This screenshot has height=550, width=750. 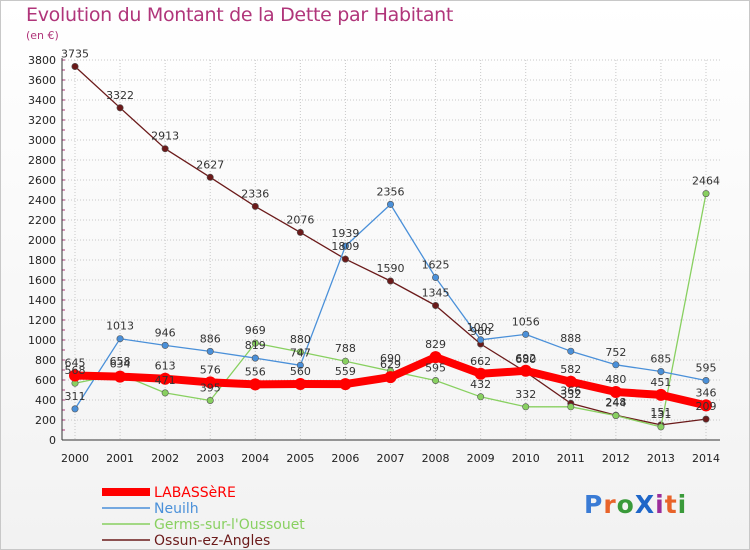 What do you see at coordinates (525, 358) in the screenshot?
I see `data-label: 692` at bounding box center [525, 358].